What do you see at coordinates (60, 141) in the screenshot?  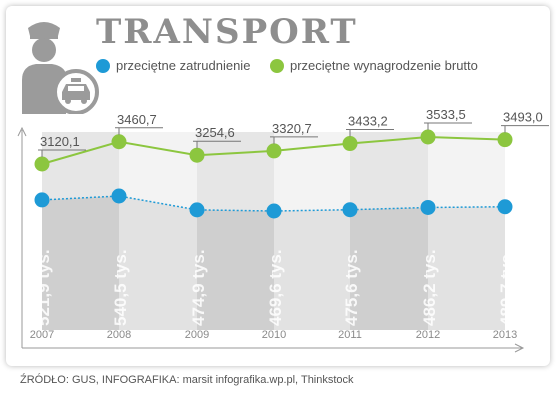 I see `salary-value-label: 3120,1` at bounding box center [60, 141].